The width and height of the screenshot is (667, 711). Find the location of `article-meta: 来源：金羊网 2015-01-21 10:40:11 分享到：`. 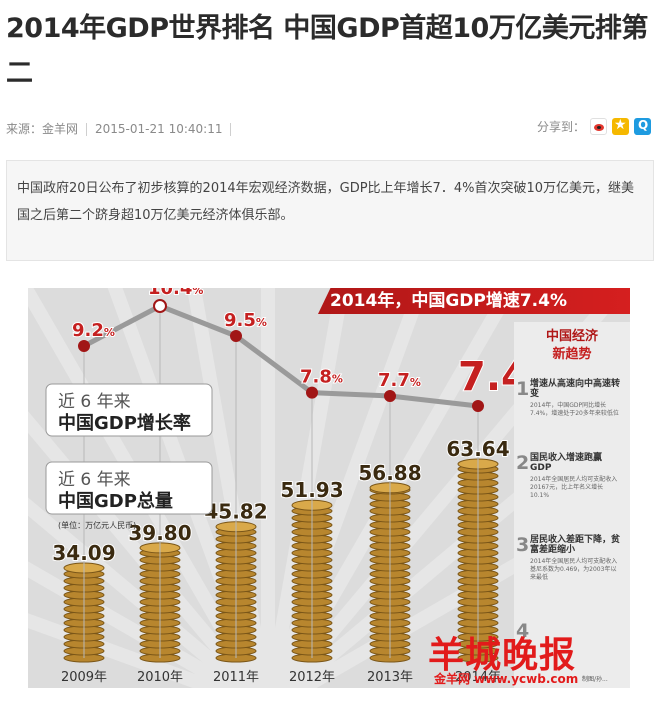

article-meta: 来源：金羊网 2015-01-21 10:40:11 分享到： is located at coordinates (333, 127).